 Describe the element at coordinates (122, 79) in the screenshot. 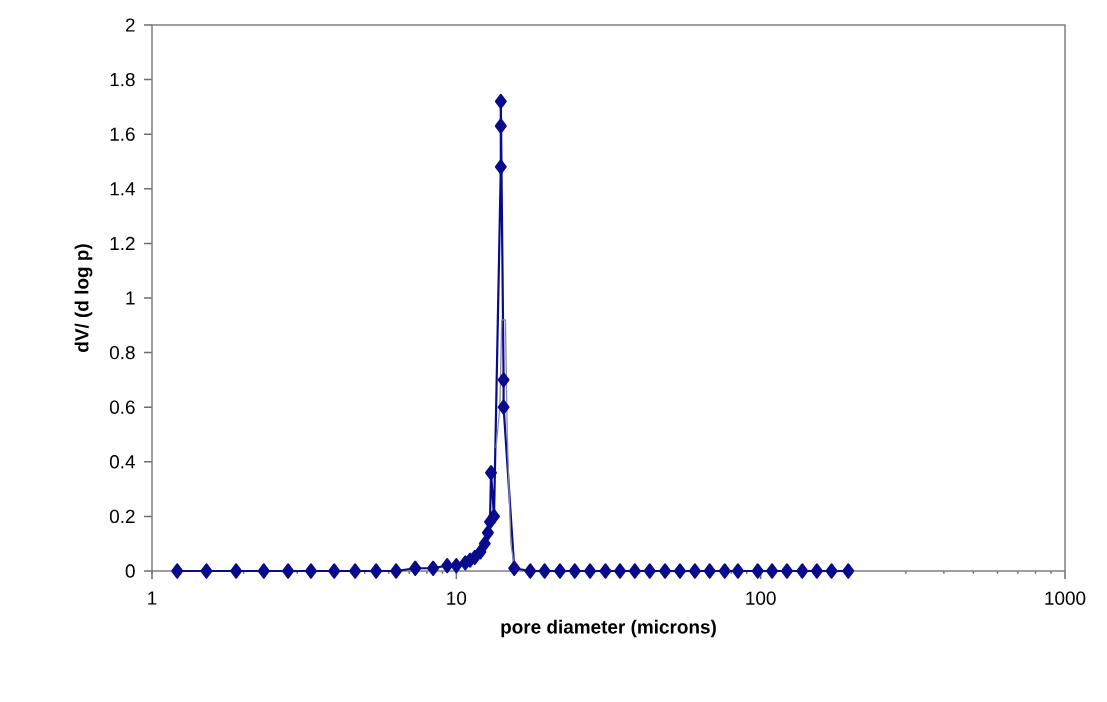

I see `y-tick-label: 1.8` at that location.